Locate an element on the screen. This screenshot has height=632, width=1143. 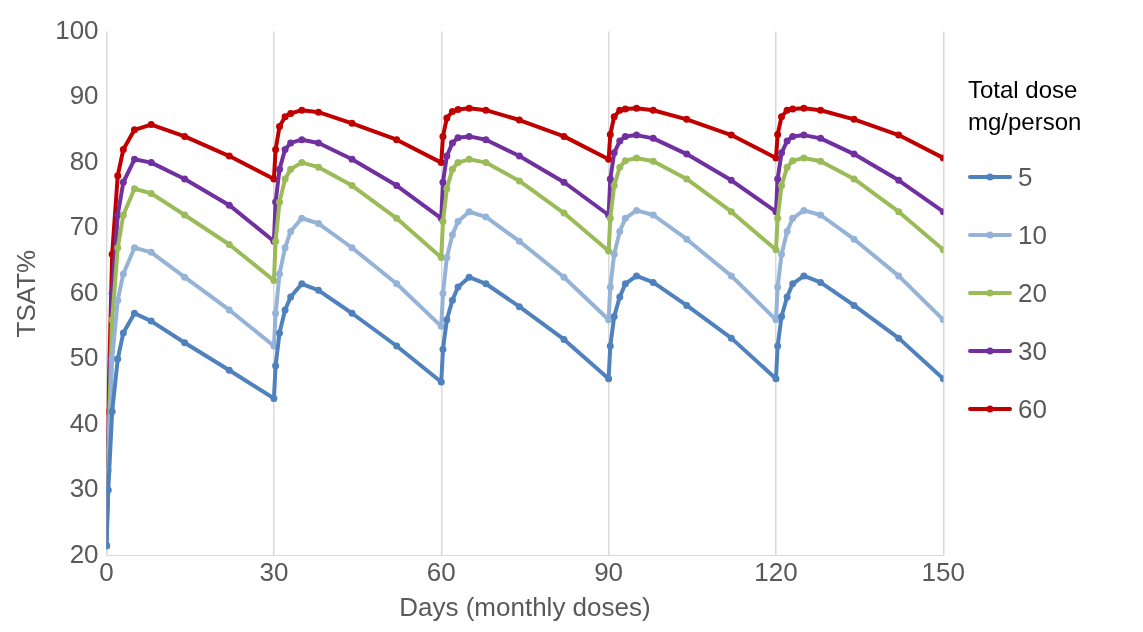
y-tick-label: 90 is located at coordinates (84, 95).